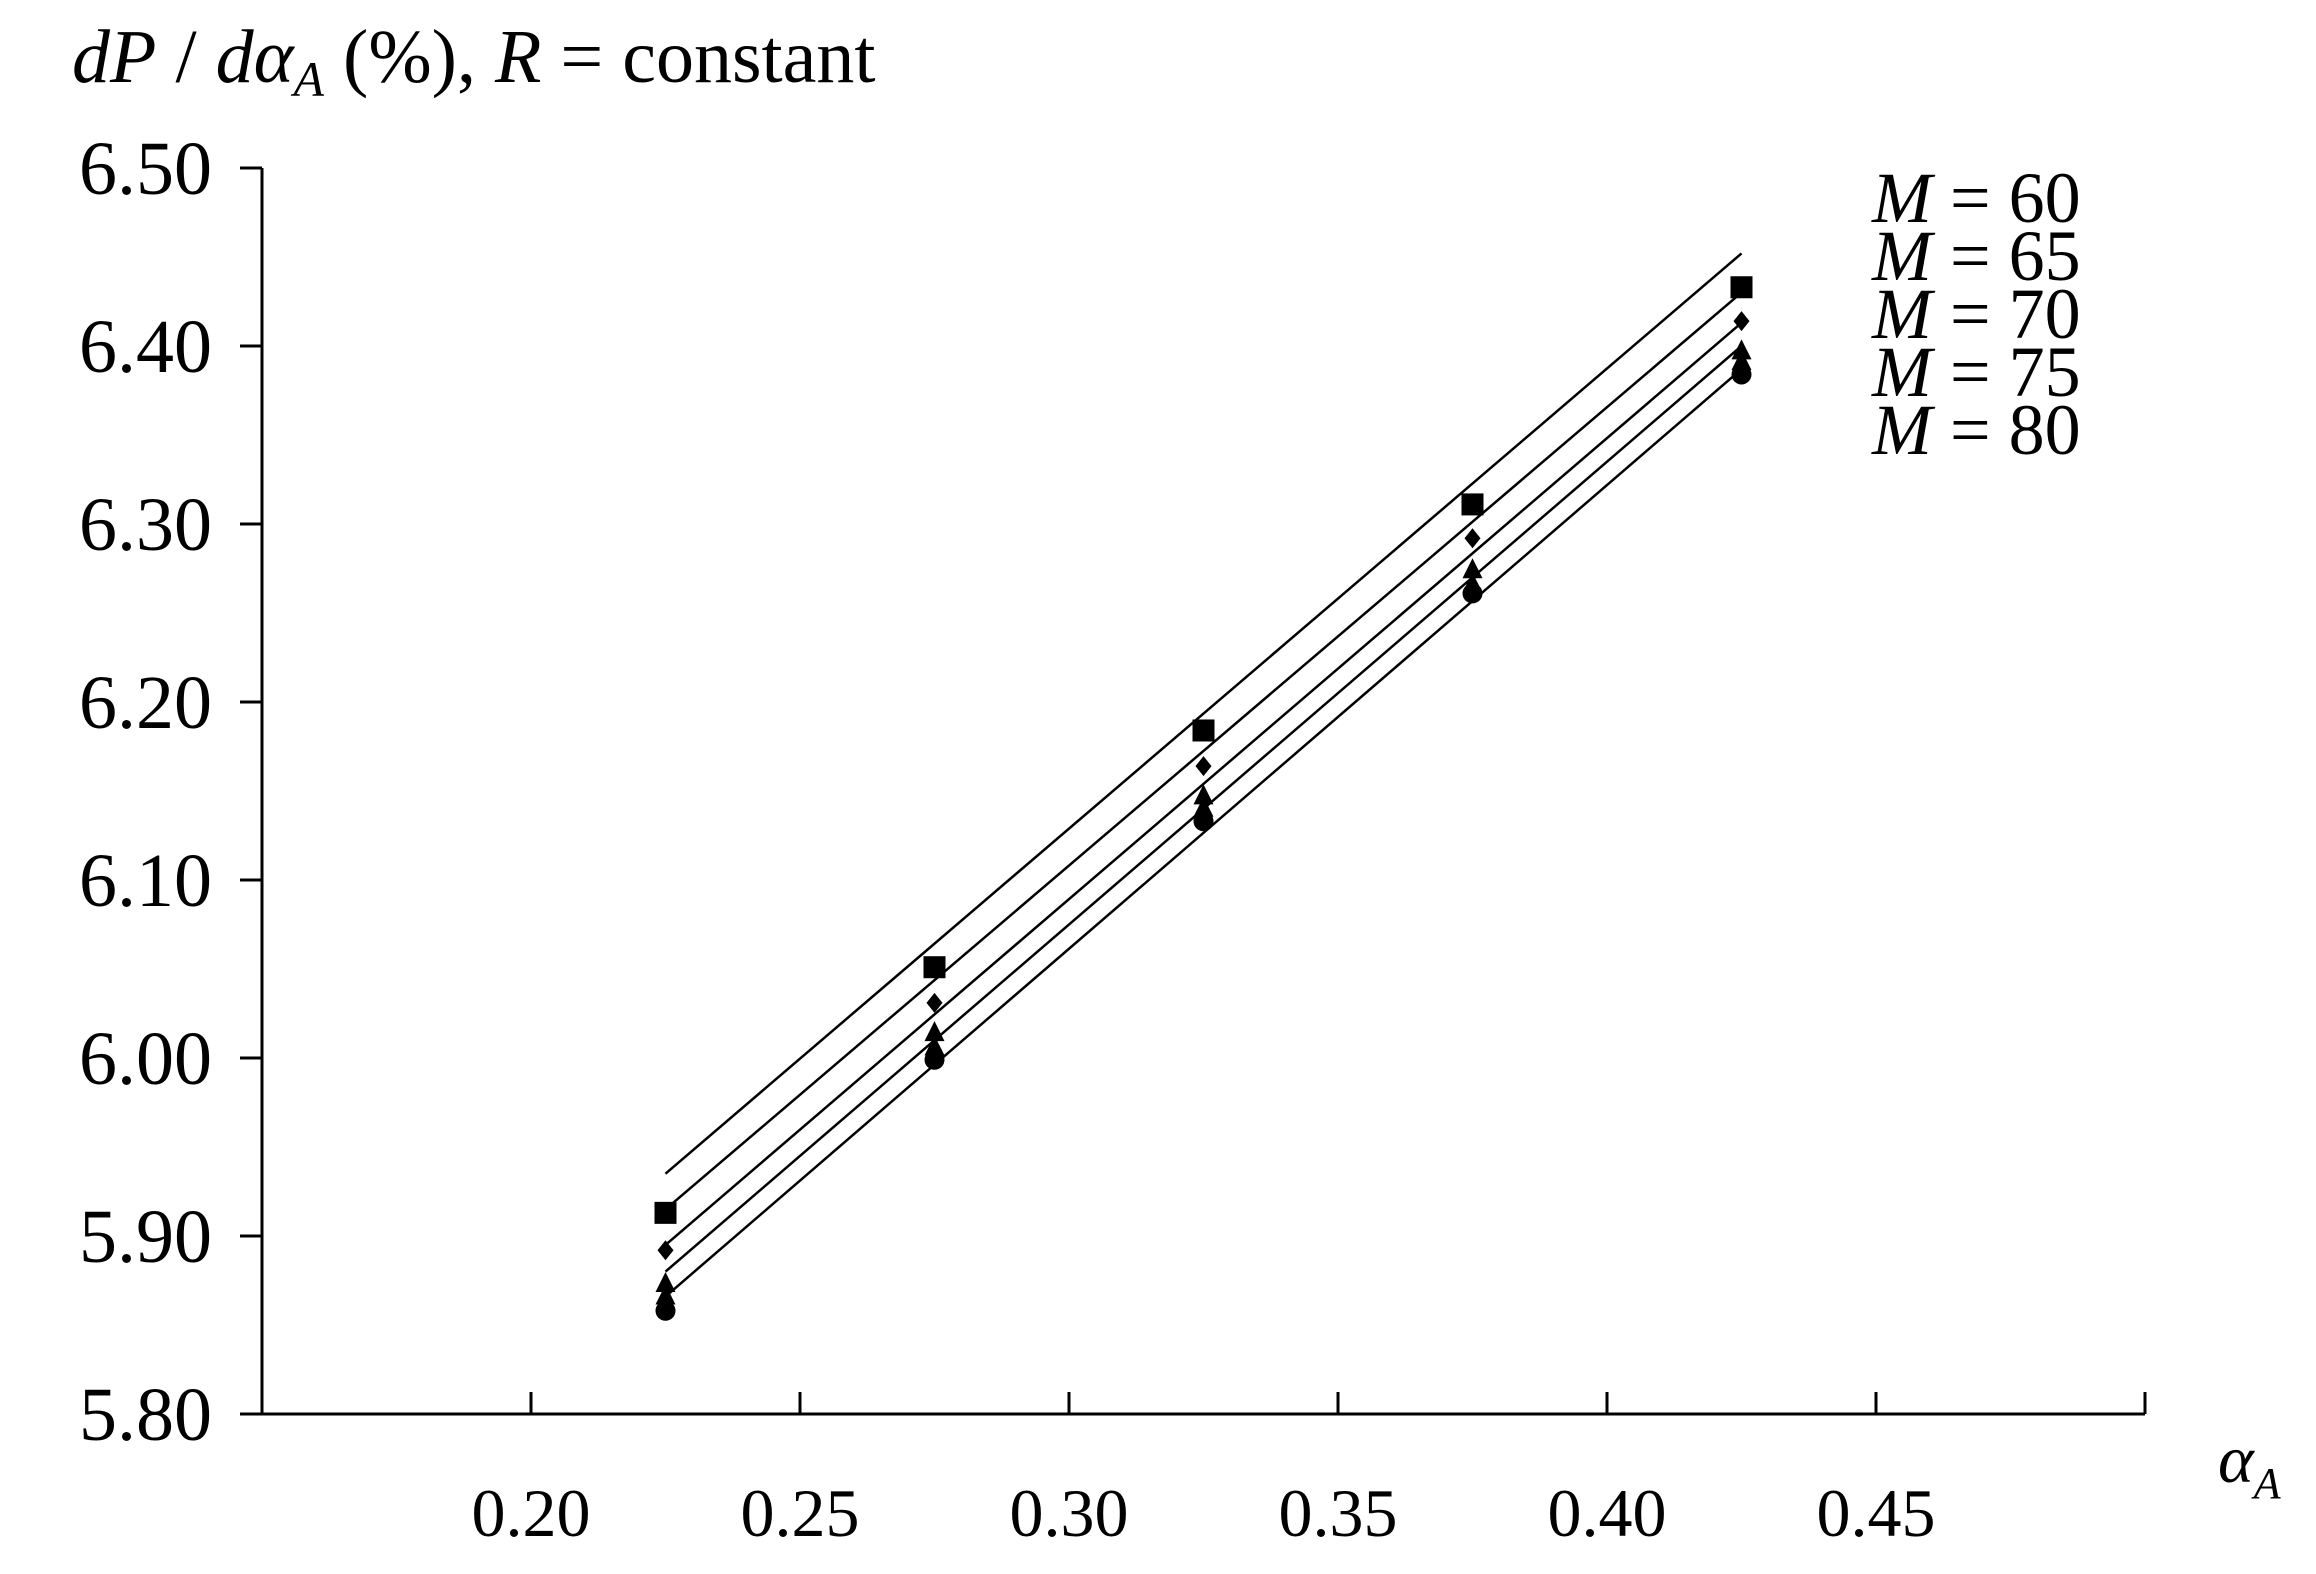 Image resolution: width=2316 pixels, height=1574 pixels. Describe the element at coordinates (1607, 1513) in the screenshot. I see `x-tick-label: 0.40` at that location.